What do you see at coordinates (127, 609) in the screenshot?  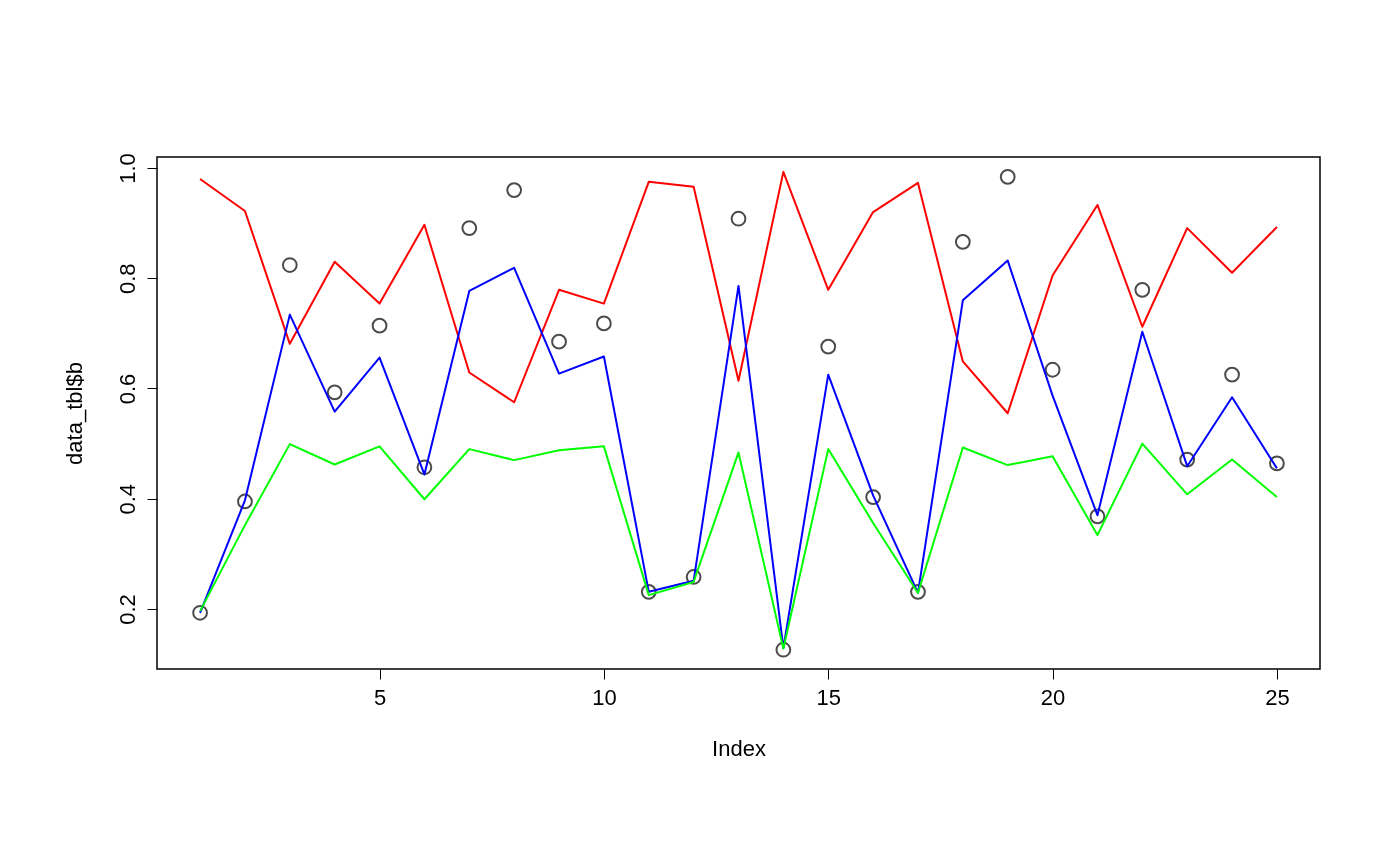 I see `y-tick-label: 0.2` at bounding box center [127, 609].